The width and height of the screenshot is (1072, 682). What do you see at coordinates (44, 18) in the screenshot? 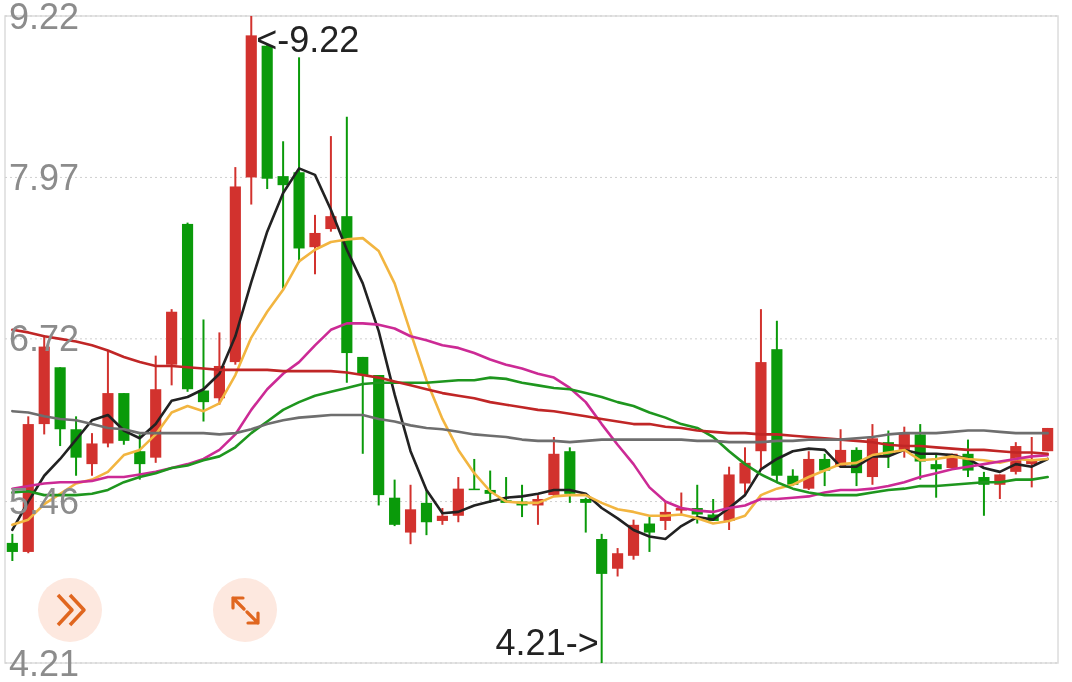
I see `y-tick-label: 9.22` at bounding box center [44, 18].